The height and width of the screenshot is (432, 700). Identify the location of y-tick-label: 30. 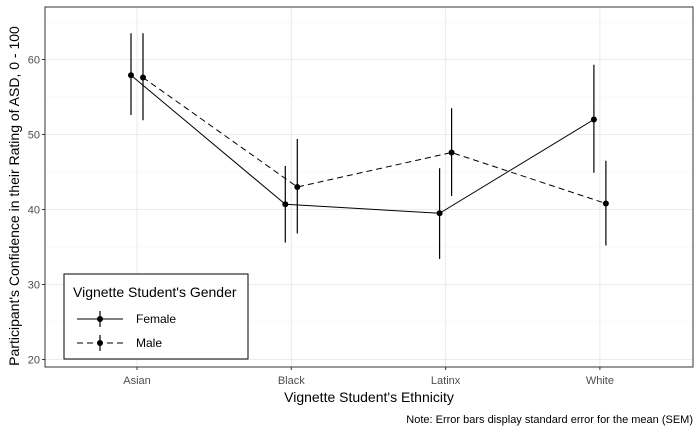
(34, 286).